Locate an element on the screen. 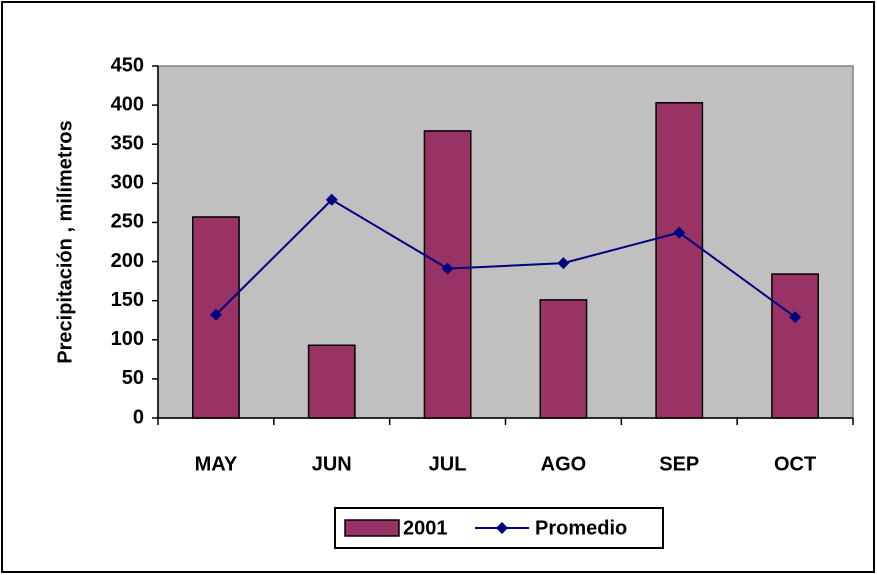  y-tick-label: 300 is located at coordinates (127, 183).